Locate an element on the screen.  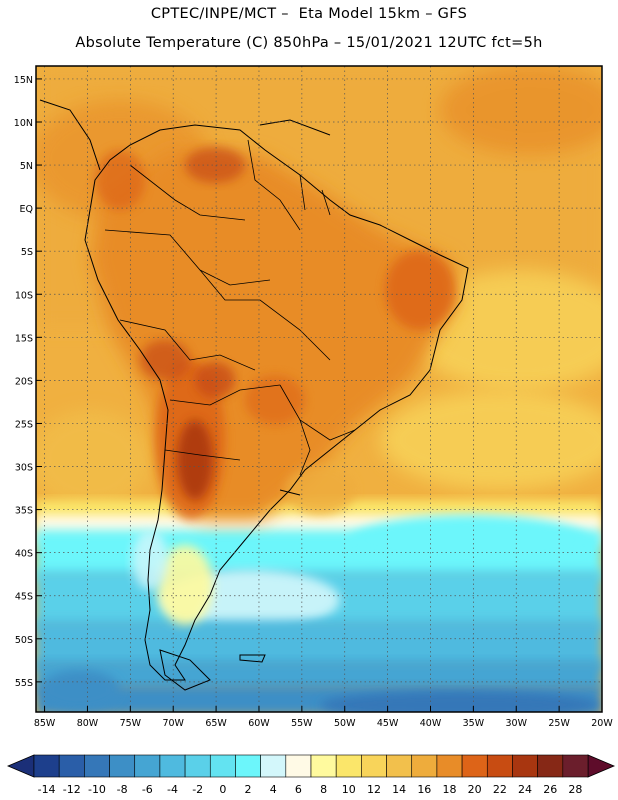
lon-label: 65W is located at coordinates (216, 723).